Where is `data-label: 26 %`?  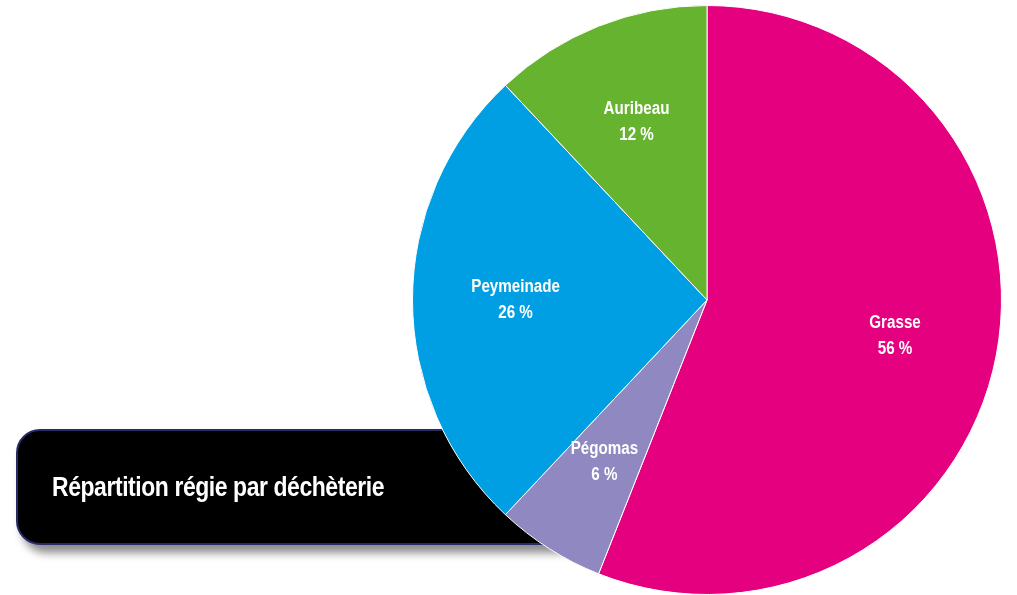 data-label: 26 % is located at coordinates (515, 311).